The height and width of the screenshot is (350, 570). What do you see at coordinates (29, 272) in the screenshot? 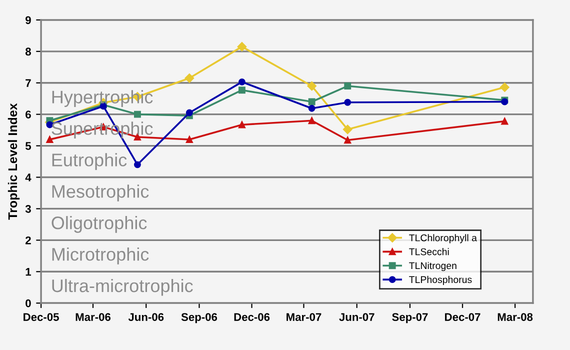
I see `y-tick-label: 1` at bounding box center [29, 272].